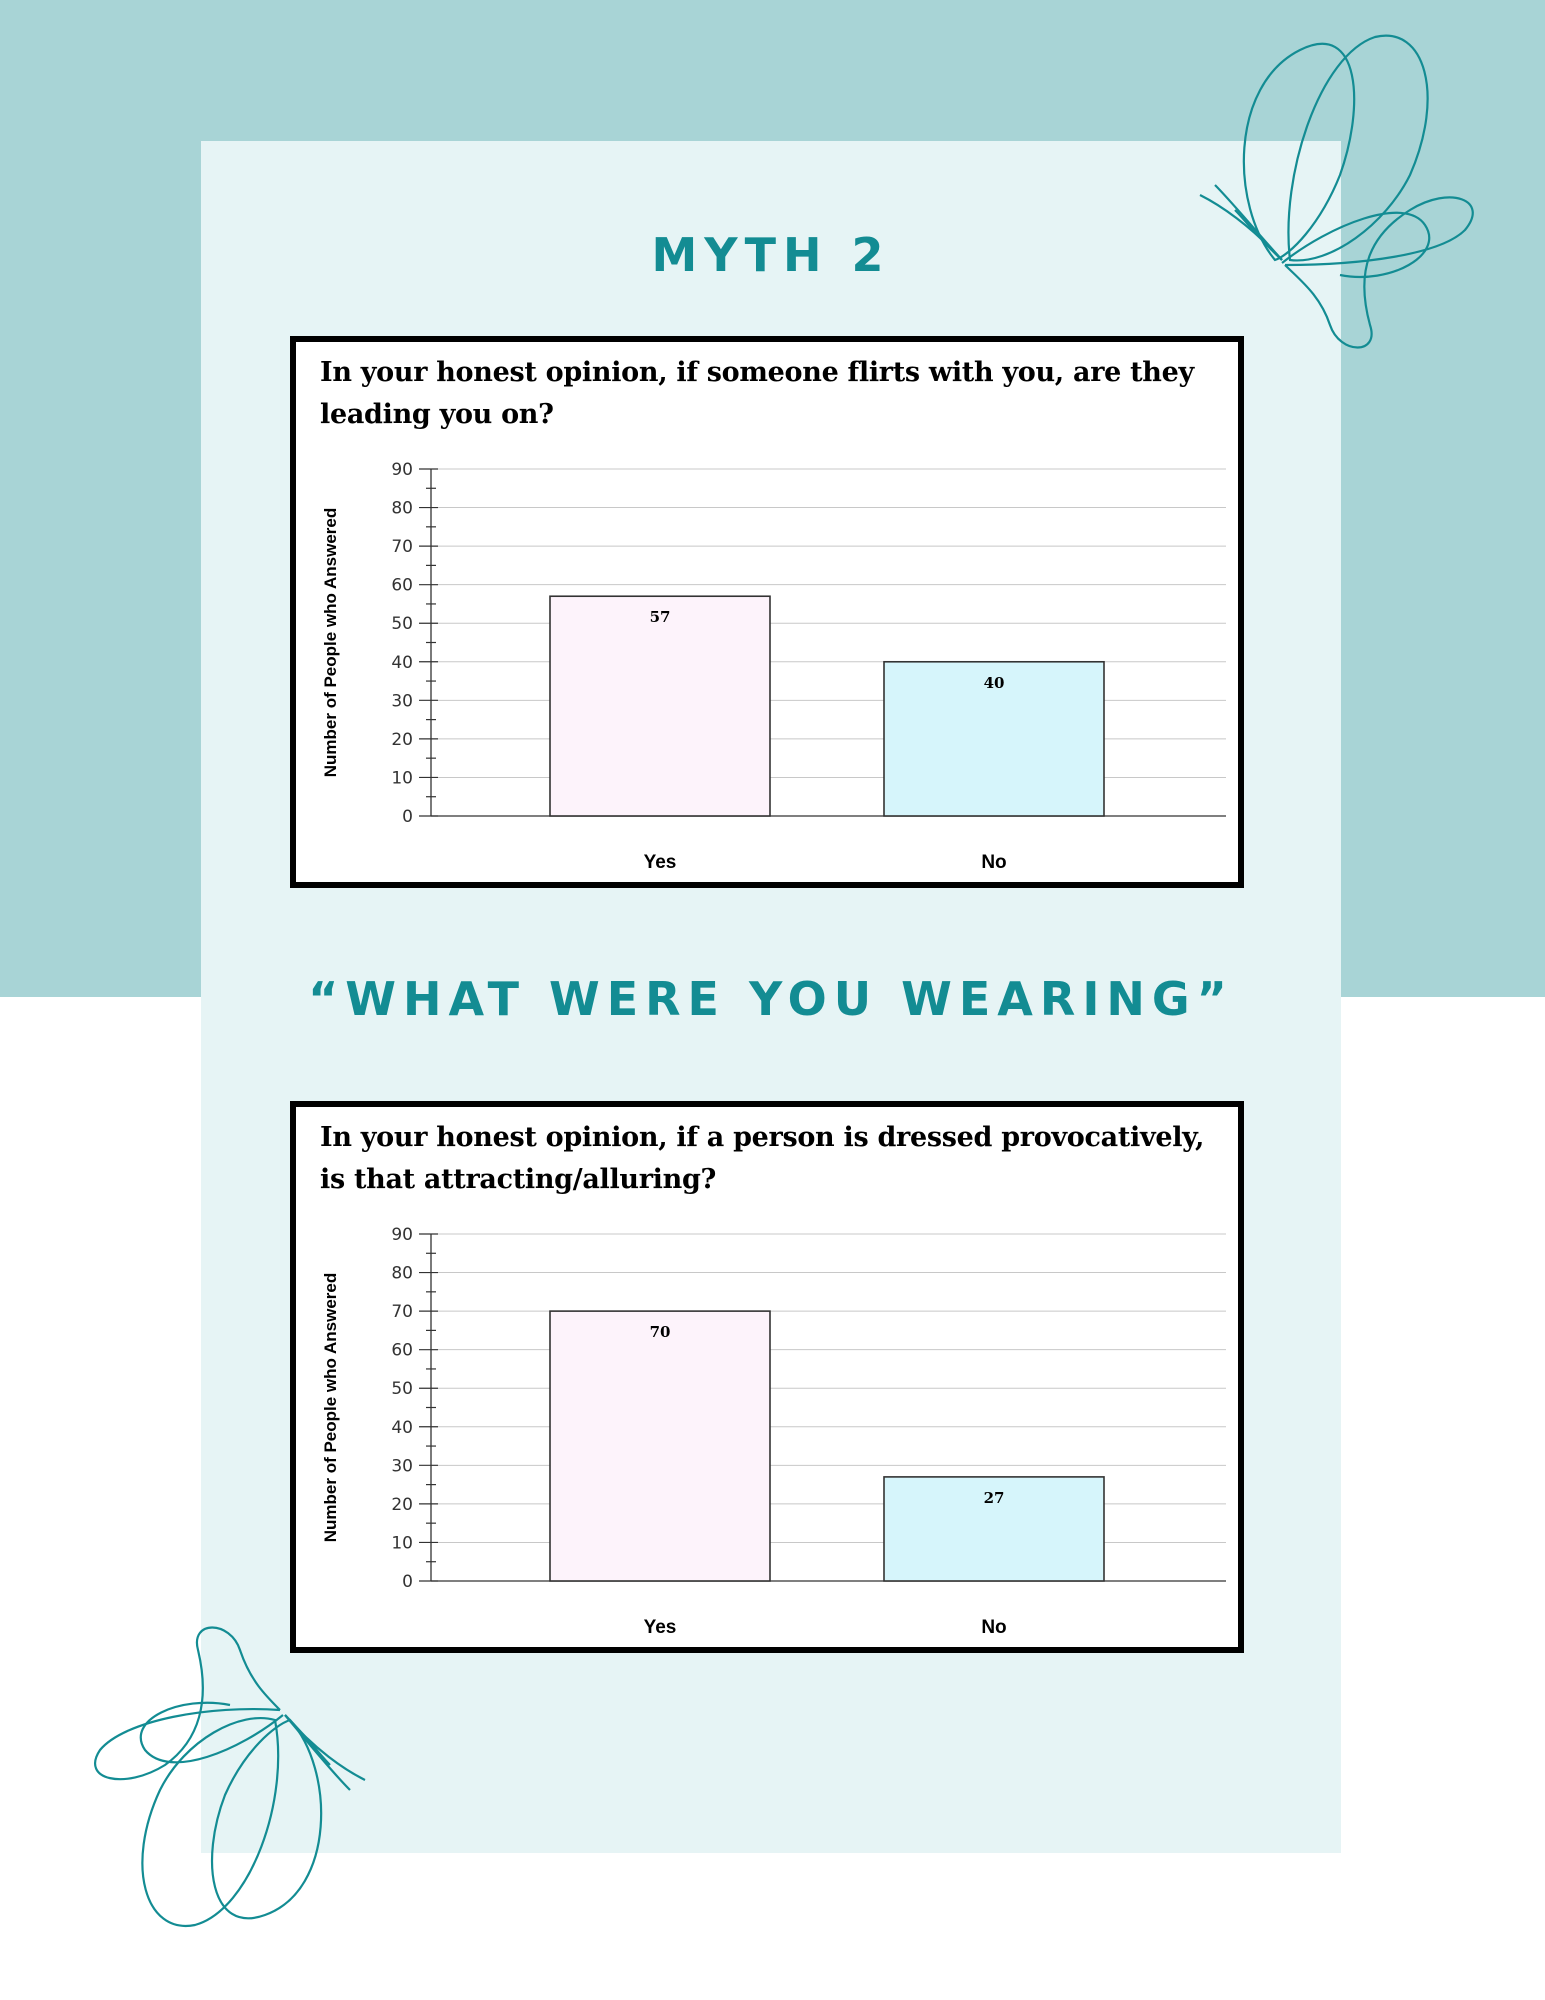  Describe the element at coordinates (771, 255) in the screenshot. I see `myth-heading: MYTH 2` at that location.